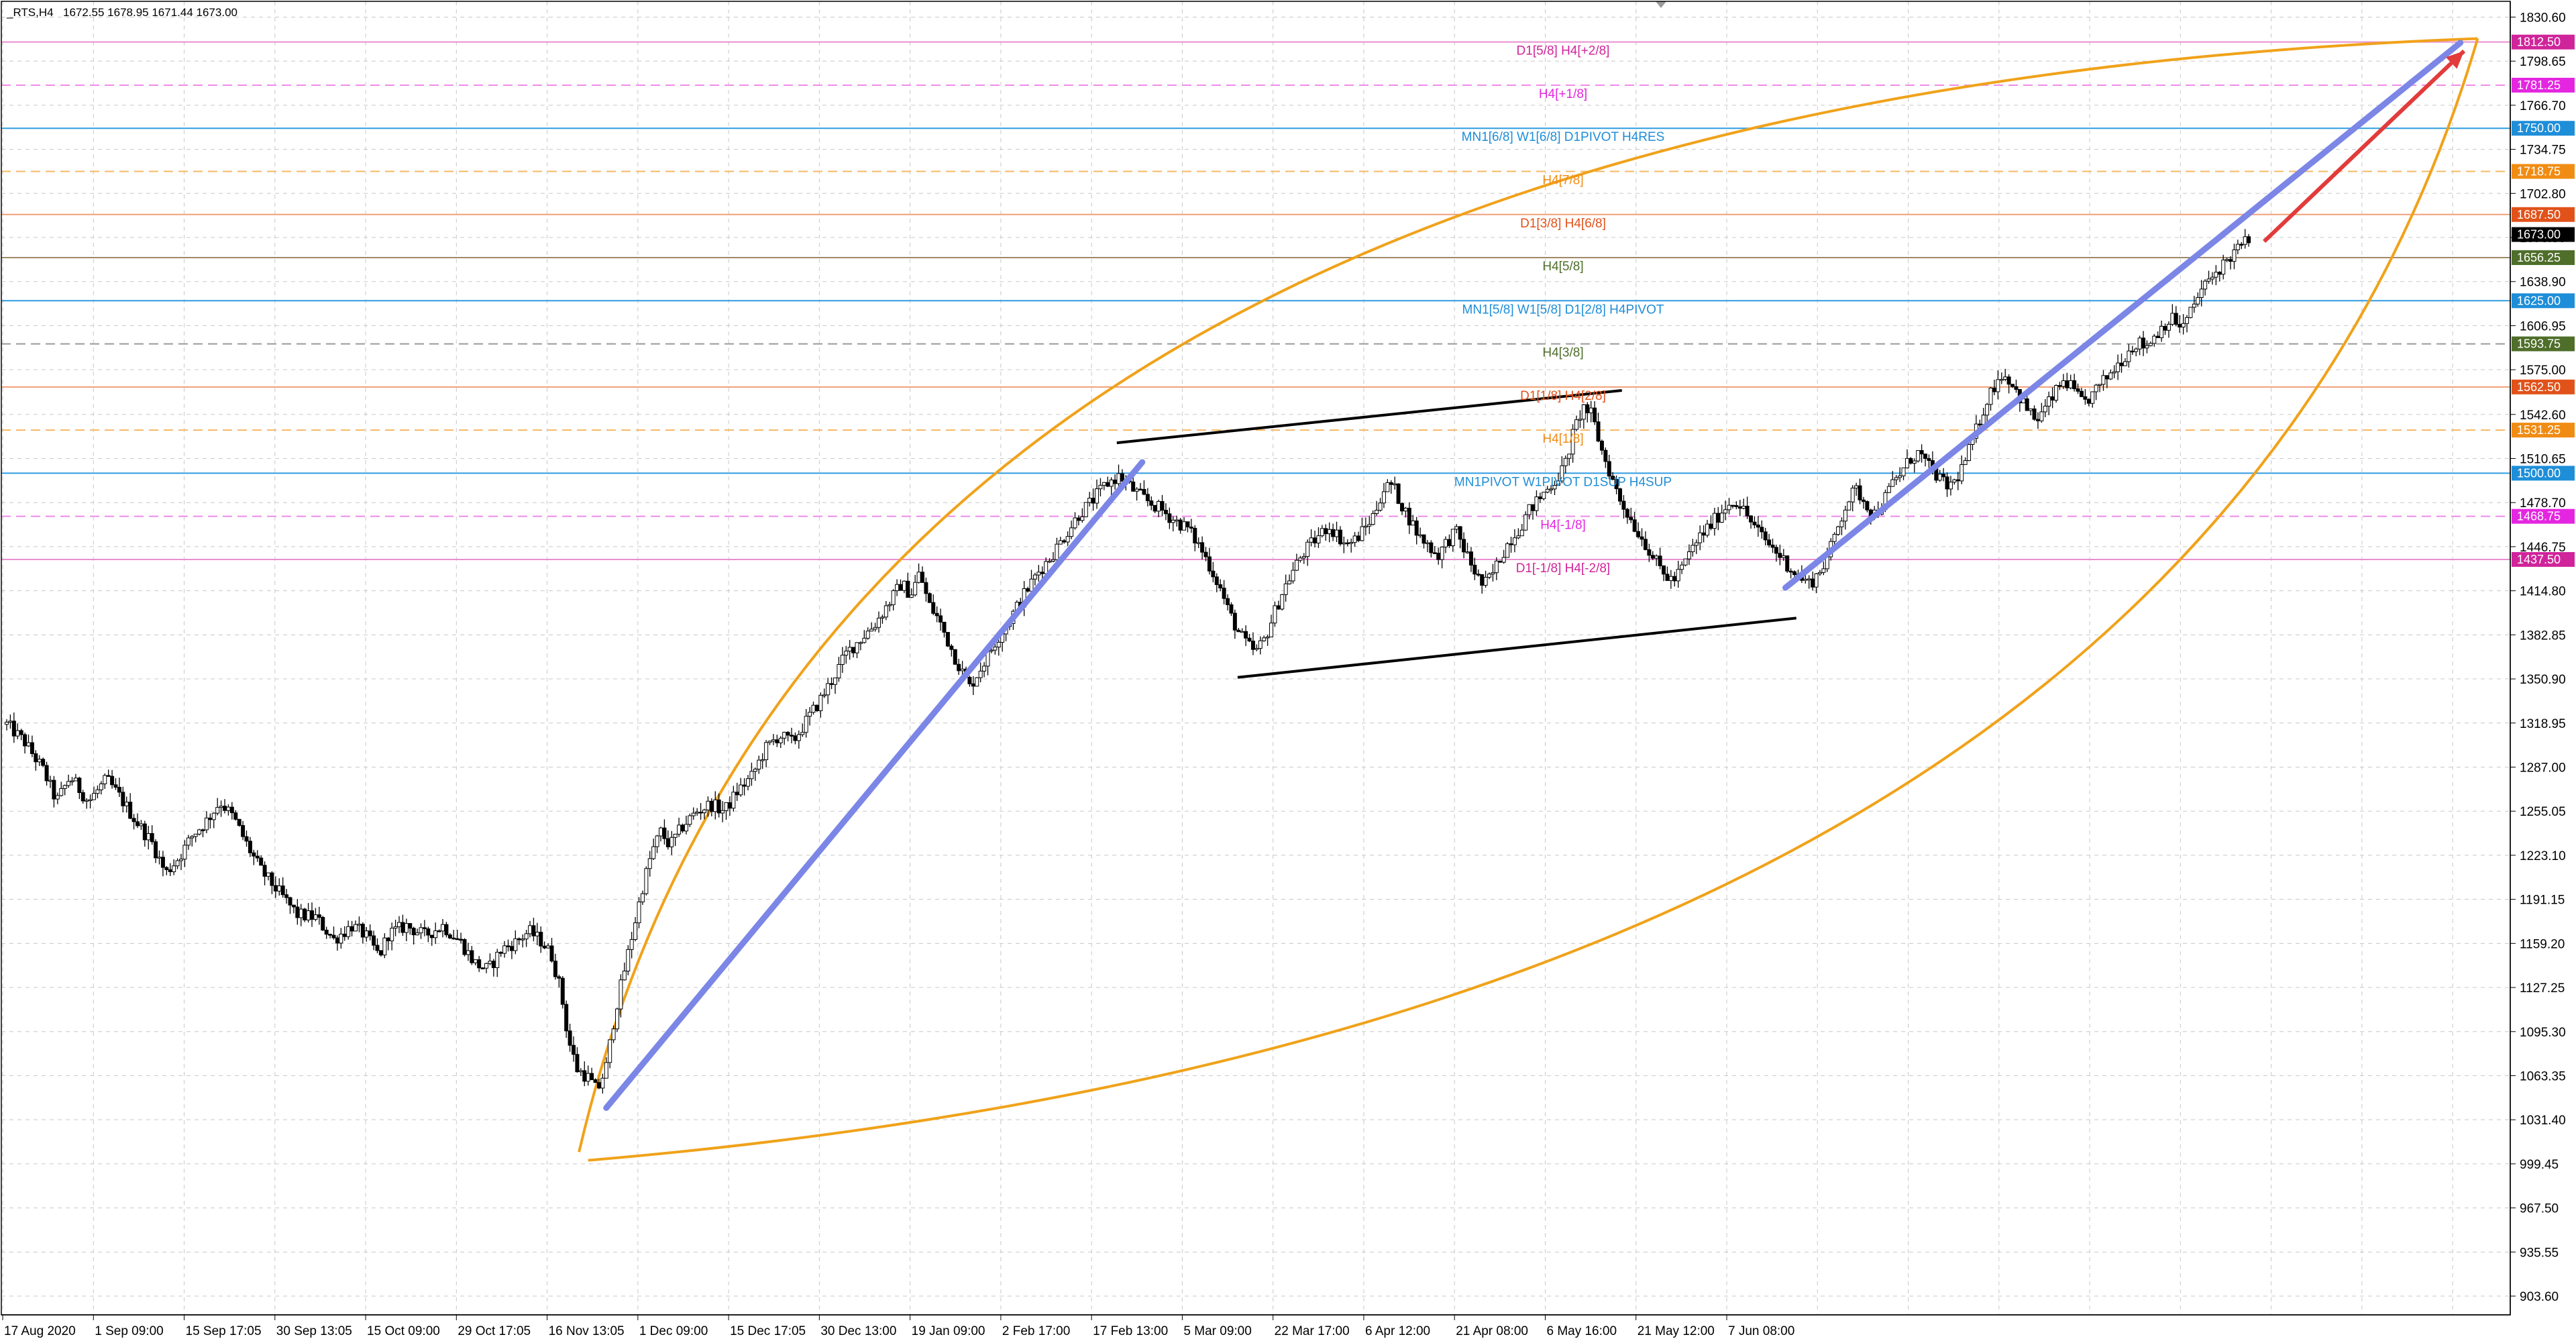 Image resolution: width=2576 pixels, height=1339 pixels. What do you see at coordinates (1130, 1331) in the screenshot?
I see `time-tick-label: 17 Feb 13:00` at bounding box center [1130, 1331].